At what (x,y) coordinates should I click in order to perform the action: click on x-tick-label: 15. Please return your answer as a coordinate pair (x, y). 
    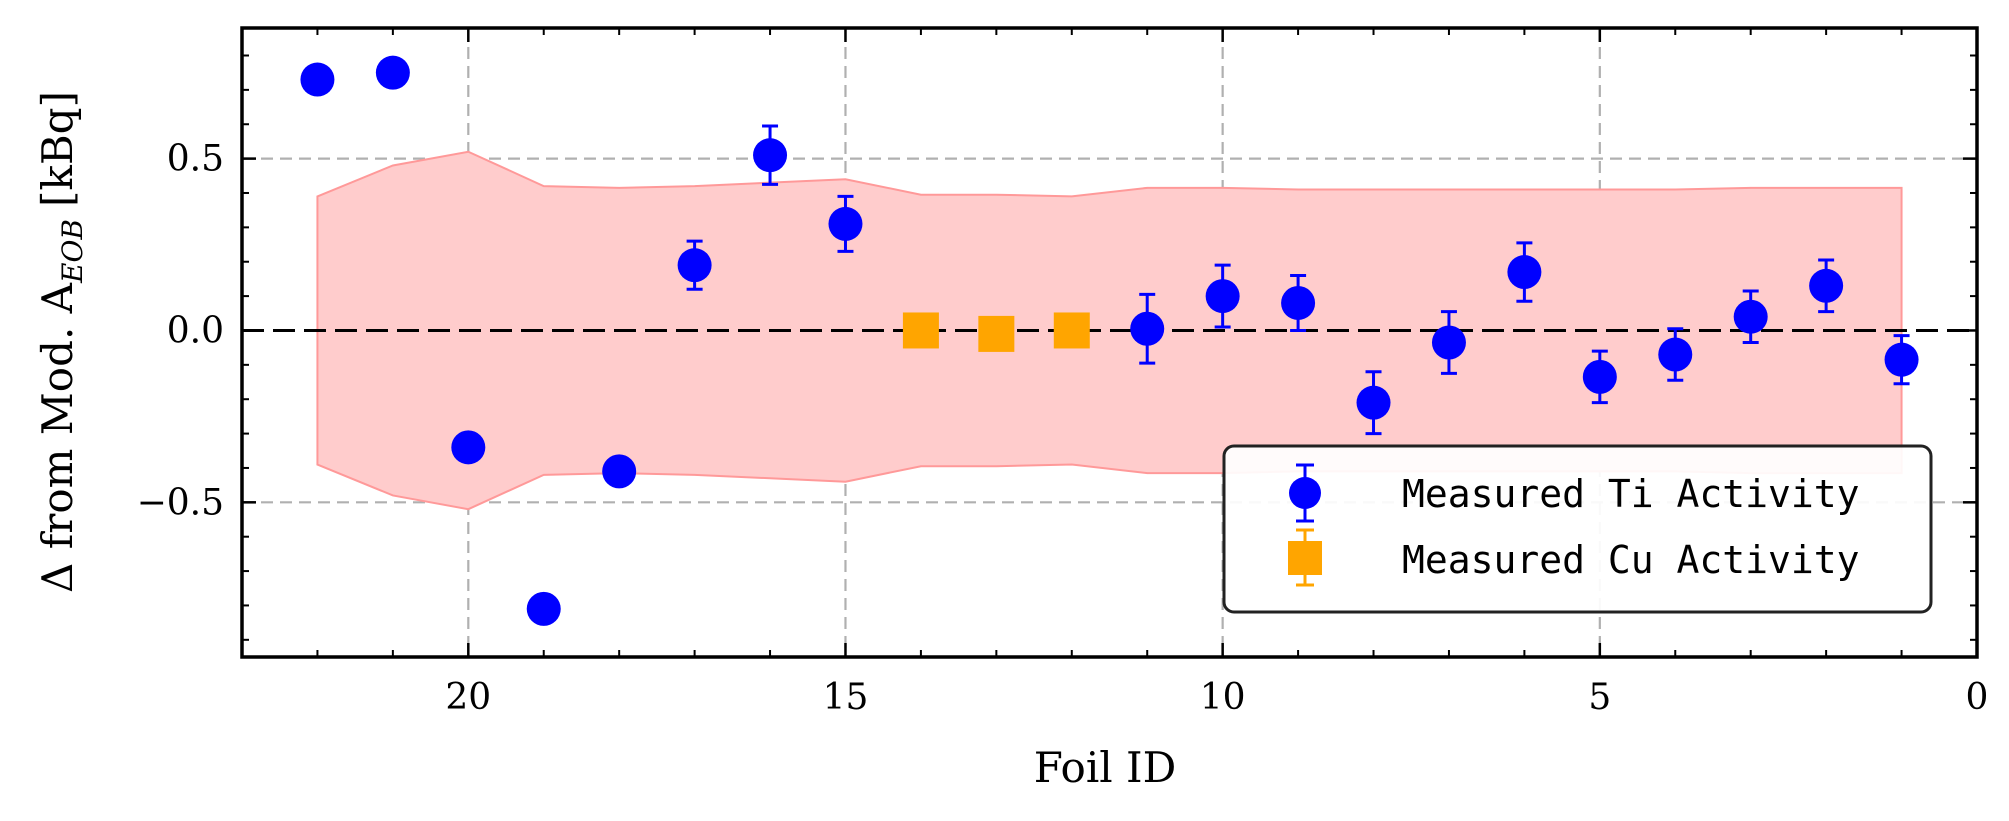
    Looking at the image, I should click on (846, 697).